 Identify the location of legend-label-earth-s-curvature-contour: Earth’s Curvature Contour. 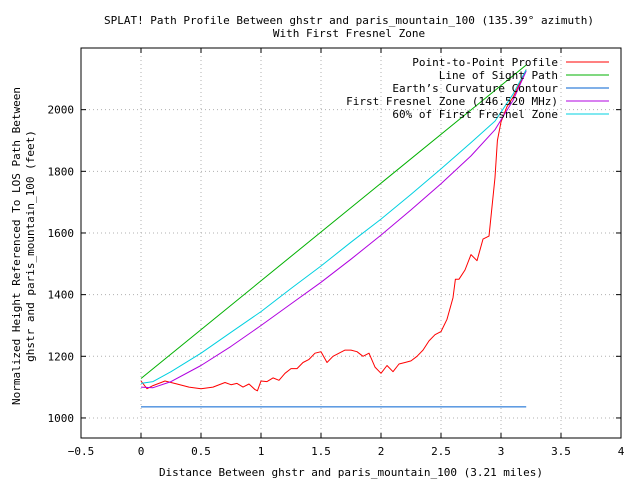
(475, 88).